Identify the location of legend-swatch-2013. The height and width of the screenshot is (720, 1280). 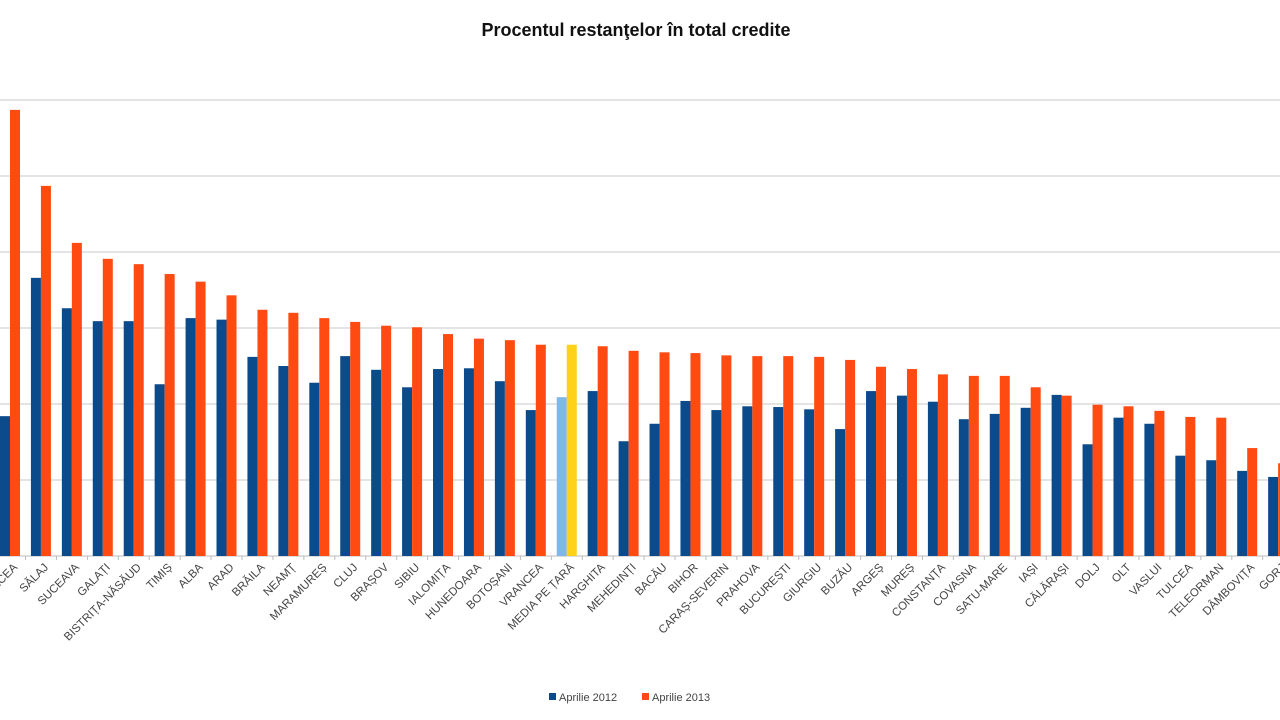
(645, 696).